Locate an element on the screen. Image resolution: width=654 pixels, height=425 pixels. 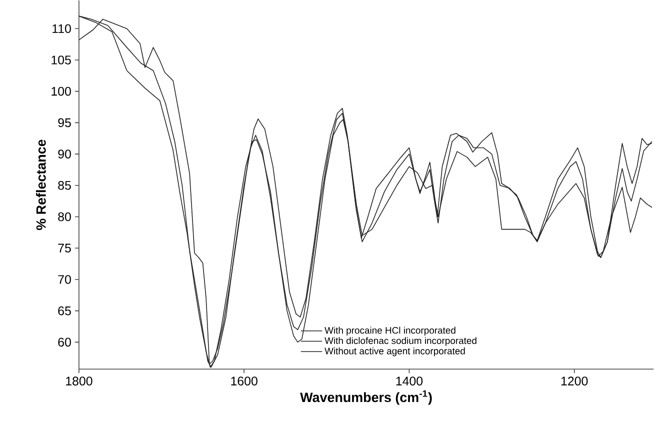
legend-label: With procaine HCl incorporated is located at coordinates (390, 331).